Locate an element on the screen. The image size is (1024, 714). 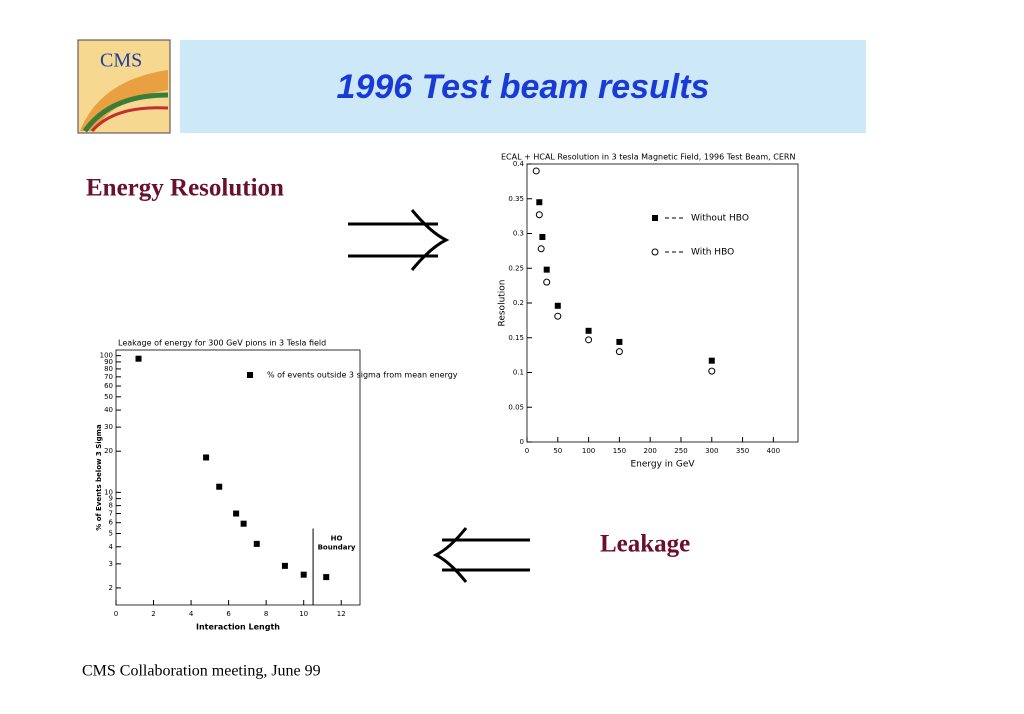
y-tick-label: 90 is located at coordinates (108, 362).